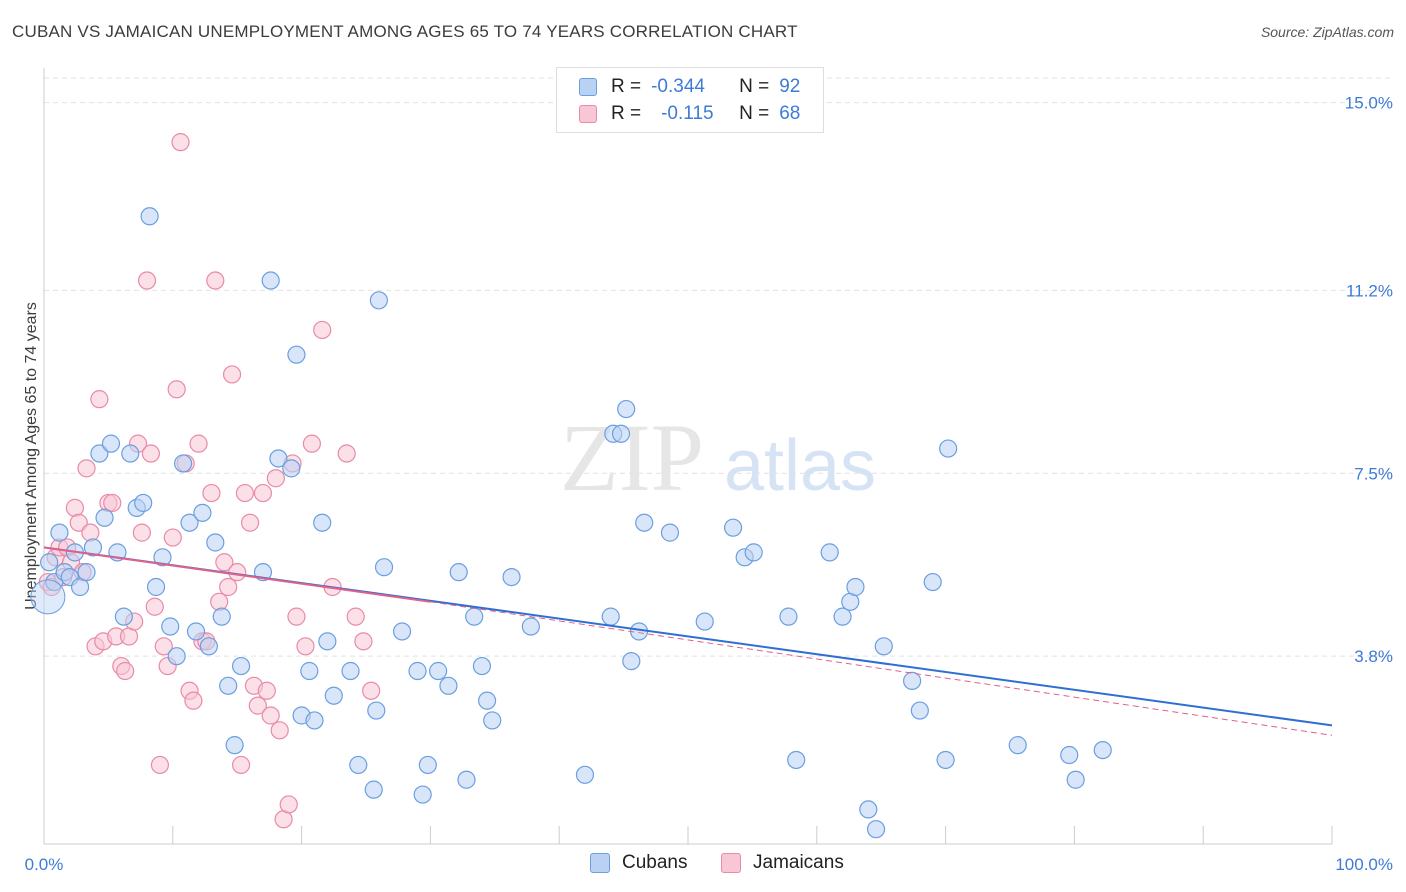  What do you see at coordinates (703, 864) in the screenshot?
I see `bottom-legend: Cubans Jamaicans` at bounding box center [703, 864].